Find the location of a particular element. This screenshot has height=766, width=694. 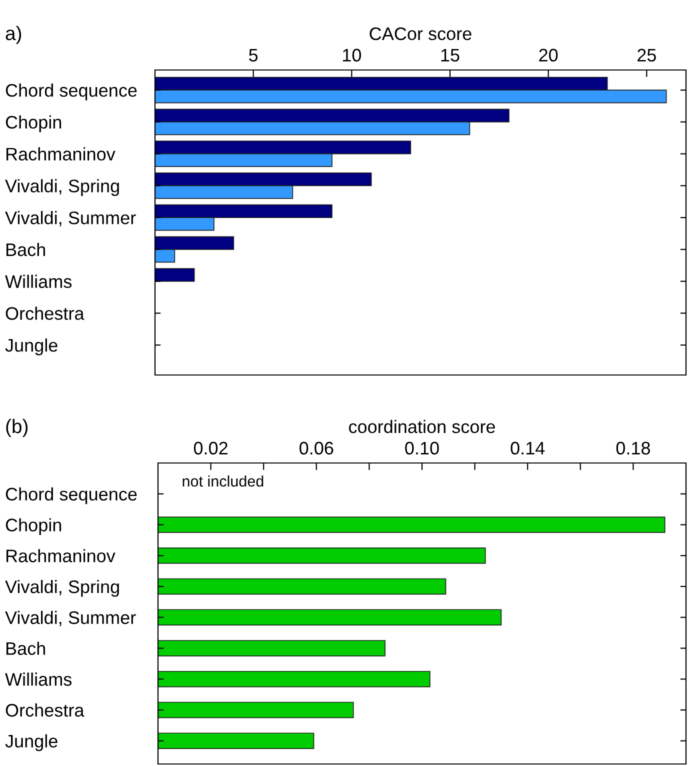

x-tick-label: 0.06 is located at coordinates (317, 448).